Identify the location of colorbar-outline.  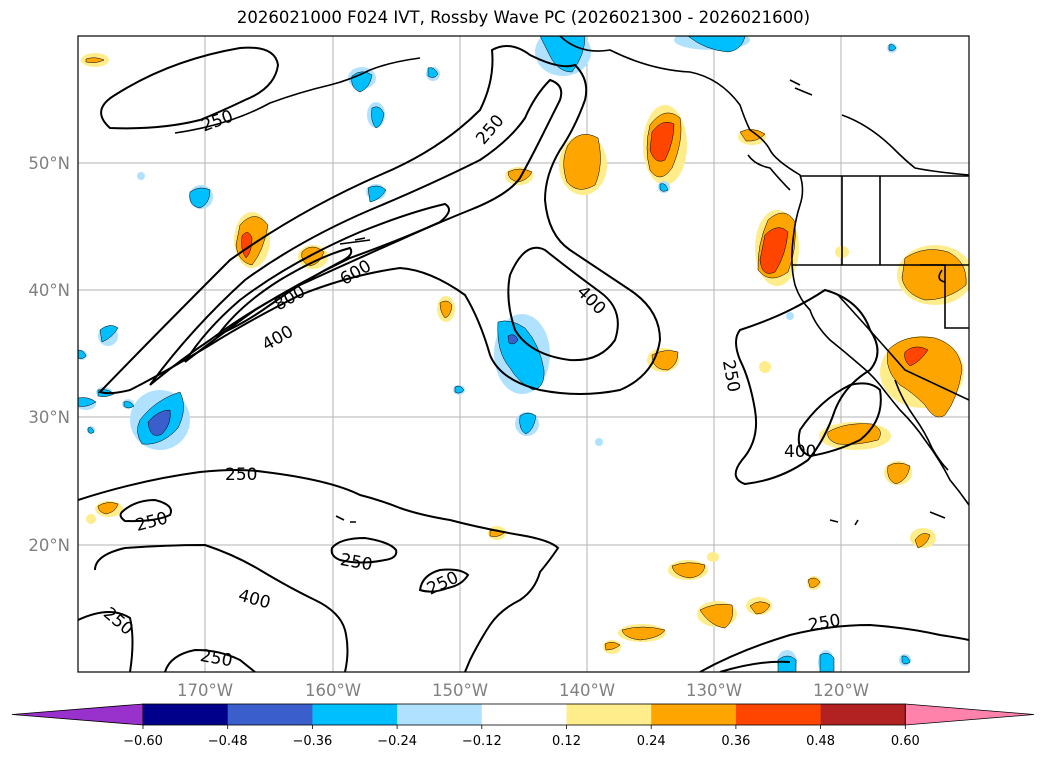
(524, 714).